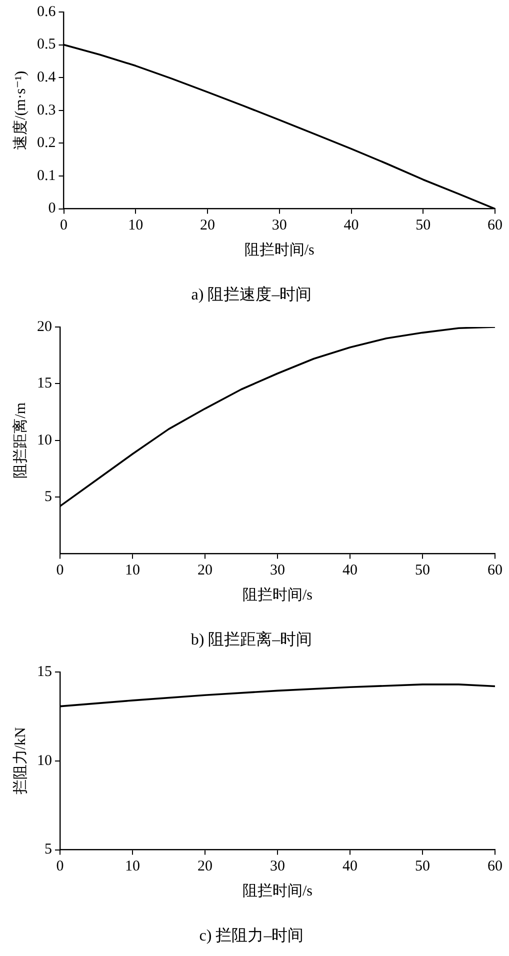 This screenshot has height=956, width=509. Describe the element at coordinates (251, 295) in the screenshot. I see `text: a) 阻拦速度–时间` at that location.